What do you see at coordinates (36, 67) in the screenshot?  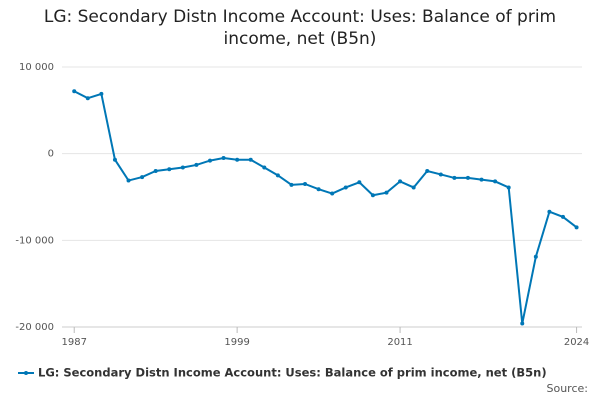 I see `y-tick-label: 10 000` at bounding box center [36, 67].